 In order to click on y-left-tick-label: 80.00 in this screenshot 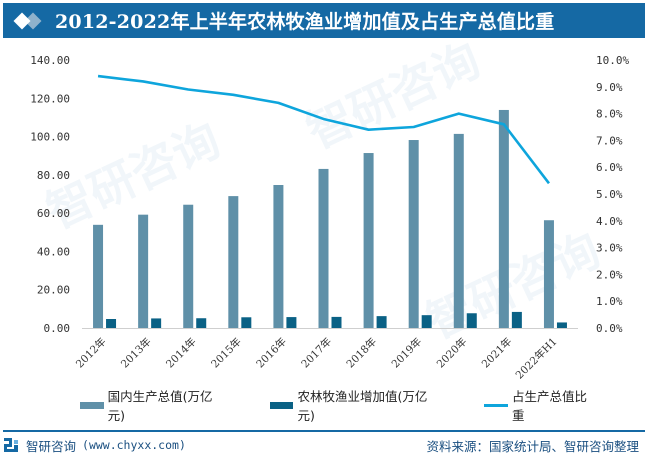, I will do `click(53, 175)`.